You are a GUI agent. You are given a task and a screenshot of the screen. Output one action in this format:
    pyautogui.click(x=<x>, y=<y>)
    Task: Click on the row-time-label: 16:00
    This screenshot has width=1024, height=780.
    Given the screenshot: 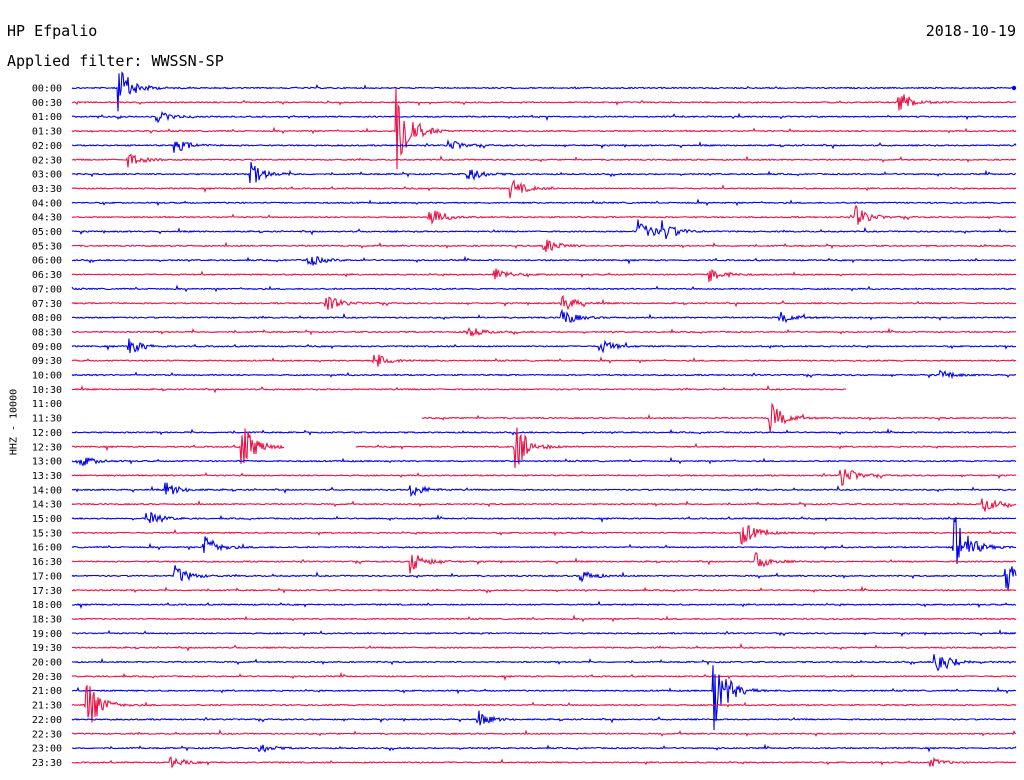 What is the action you would take?
    pyautogui.click(x=47, y=548)
    